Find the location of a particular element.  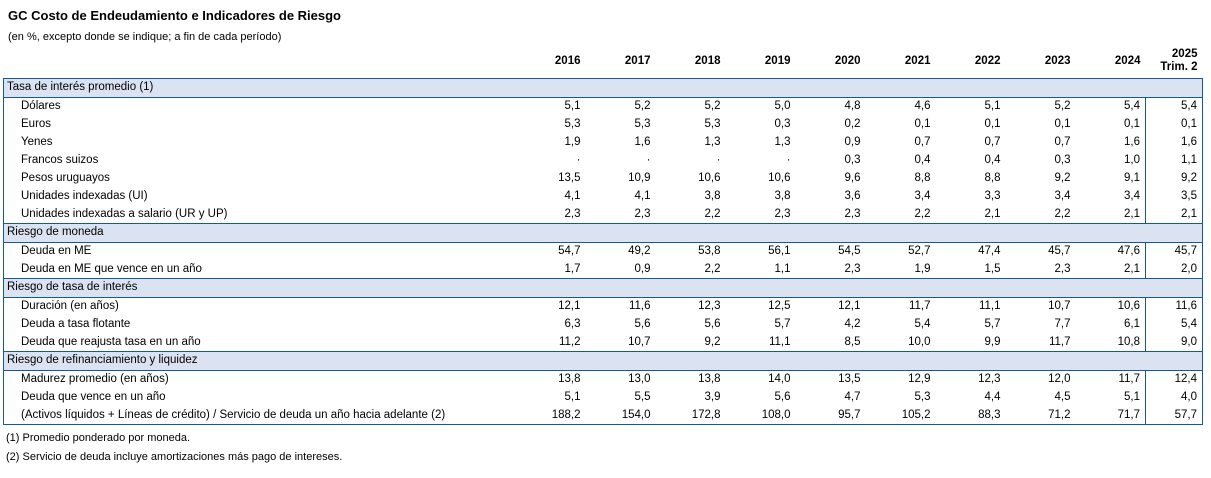

cell-value: 1,5 is located at coordinates (992, 268).